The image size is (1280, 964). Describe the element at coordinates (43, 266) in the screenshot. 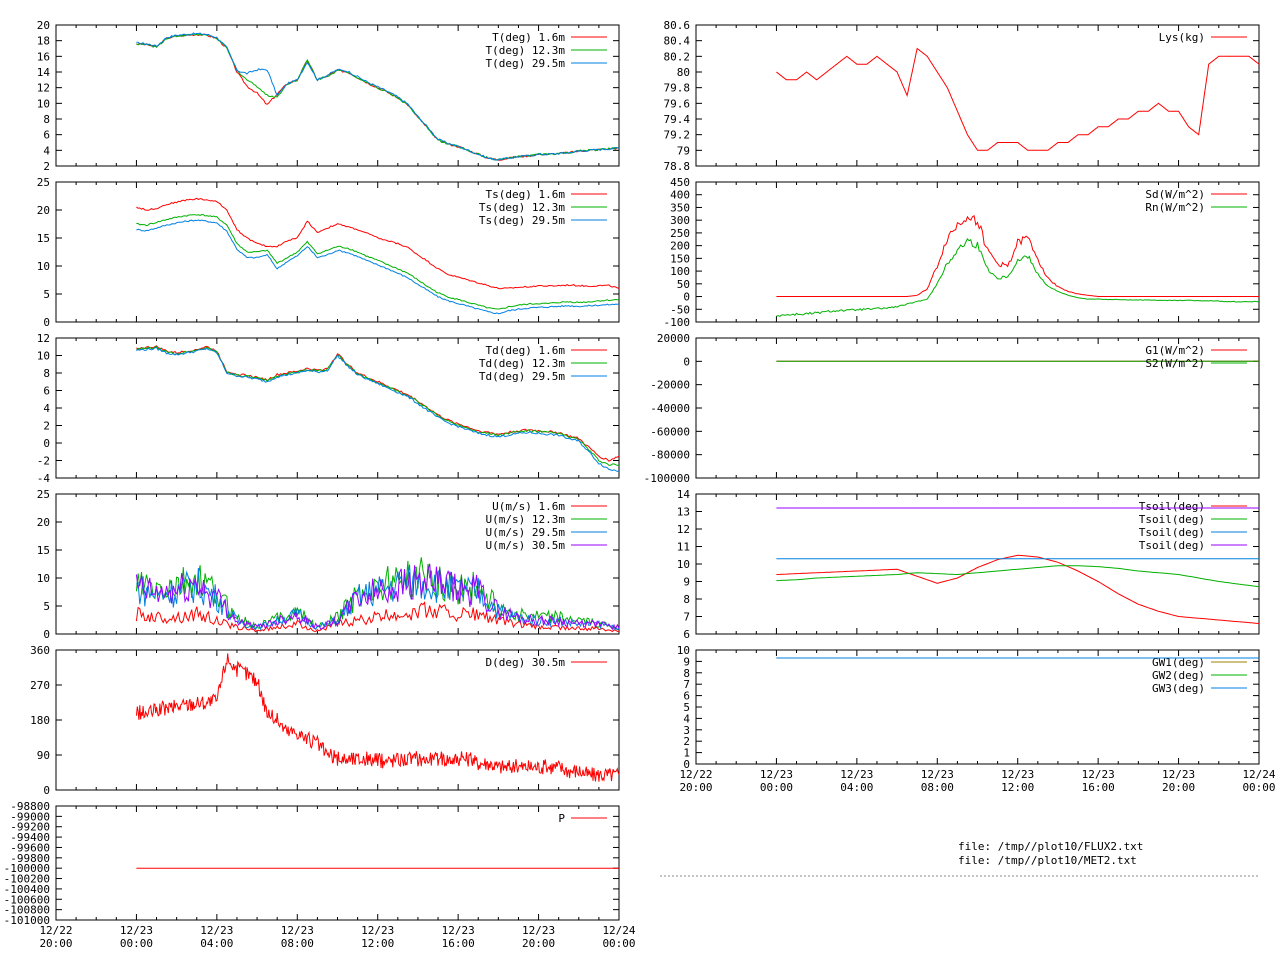

I see `y-tick-label: 10` at that location.